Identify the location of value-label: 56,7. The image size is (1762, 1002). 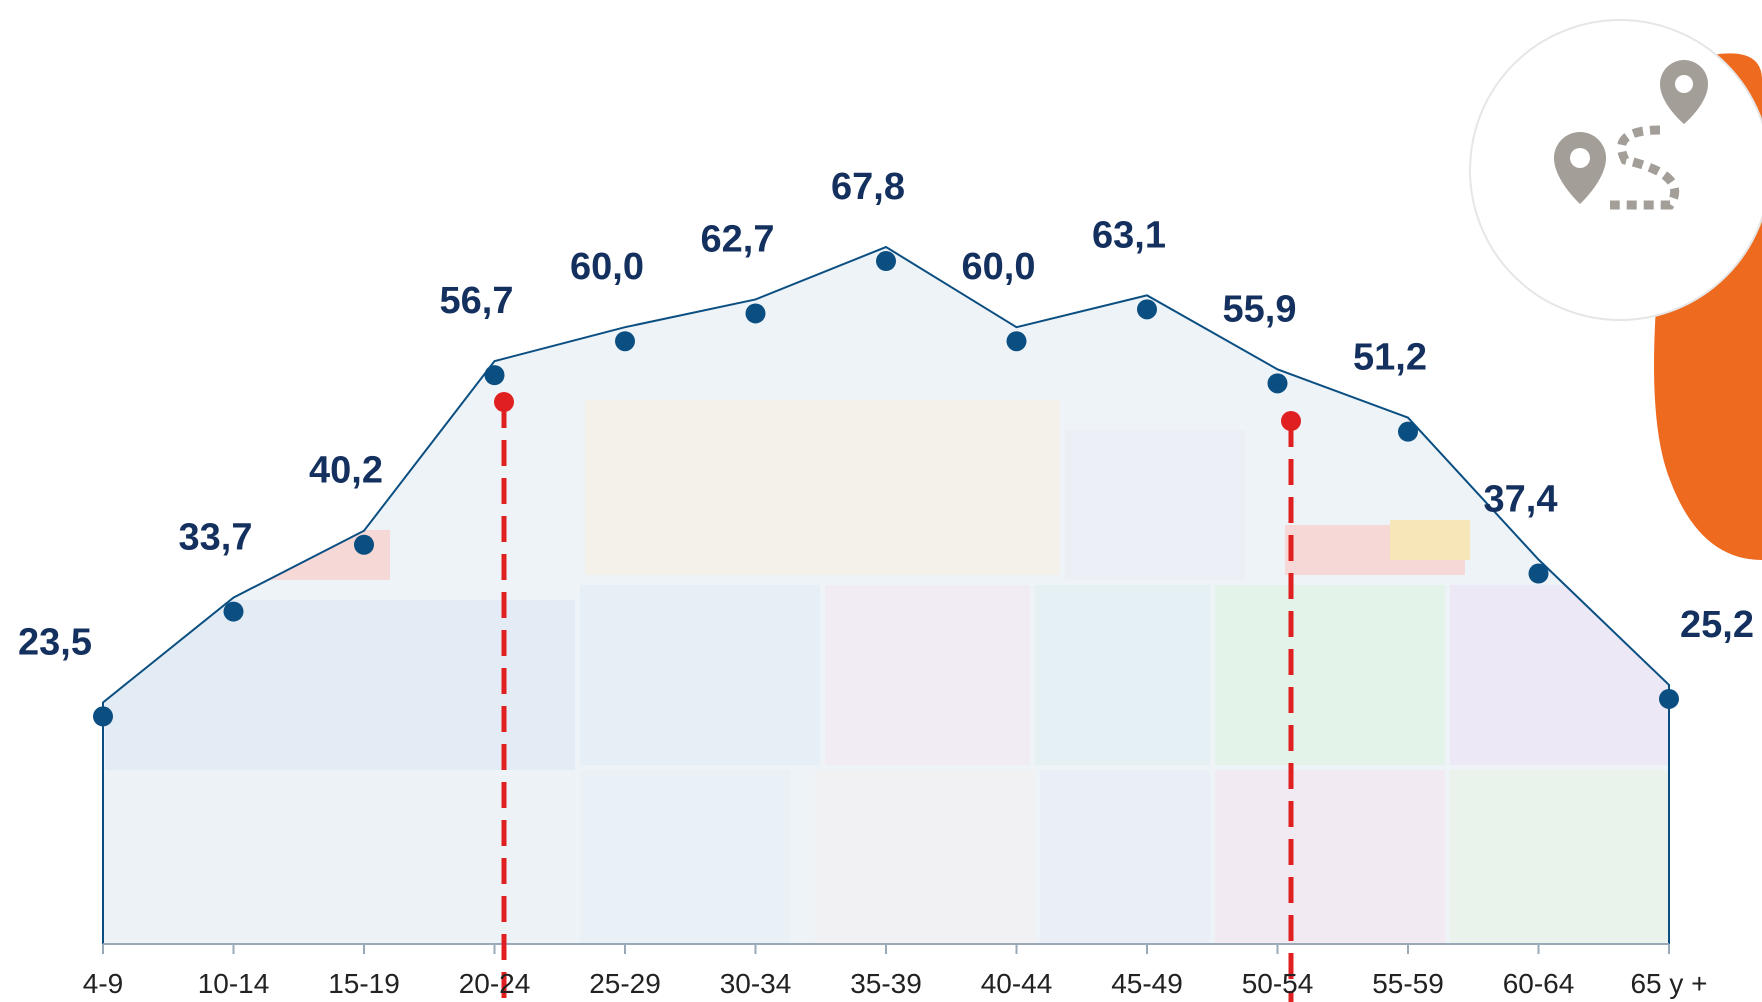
(477, 301).